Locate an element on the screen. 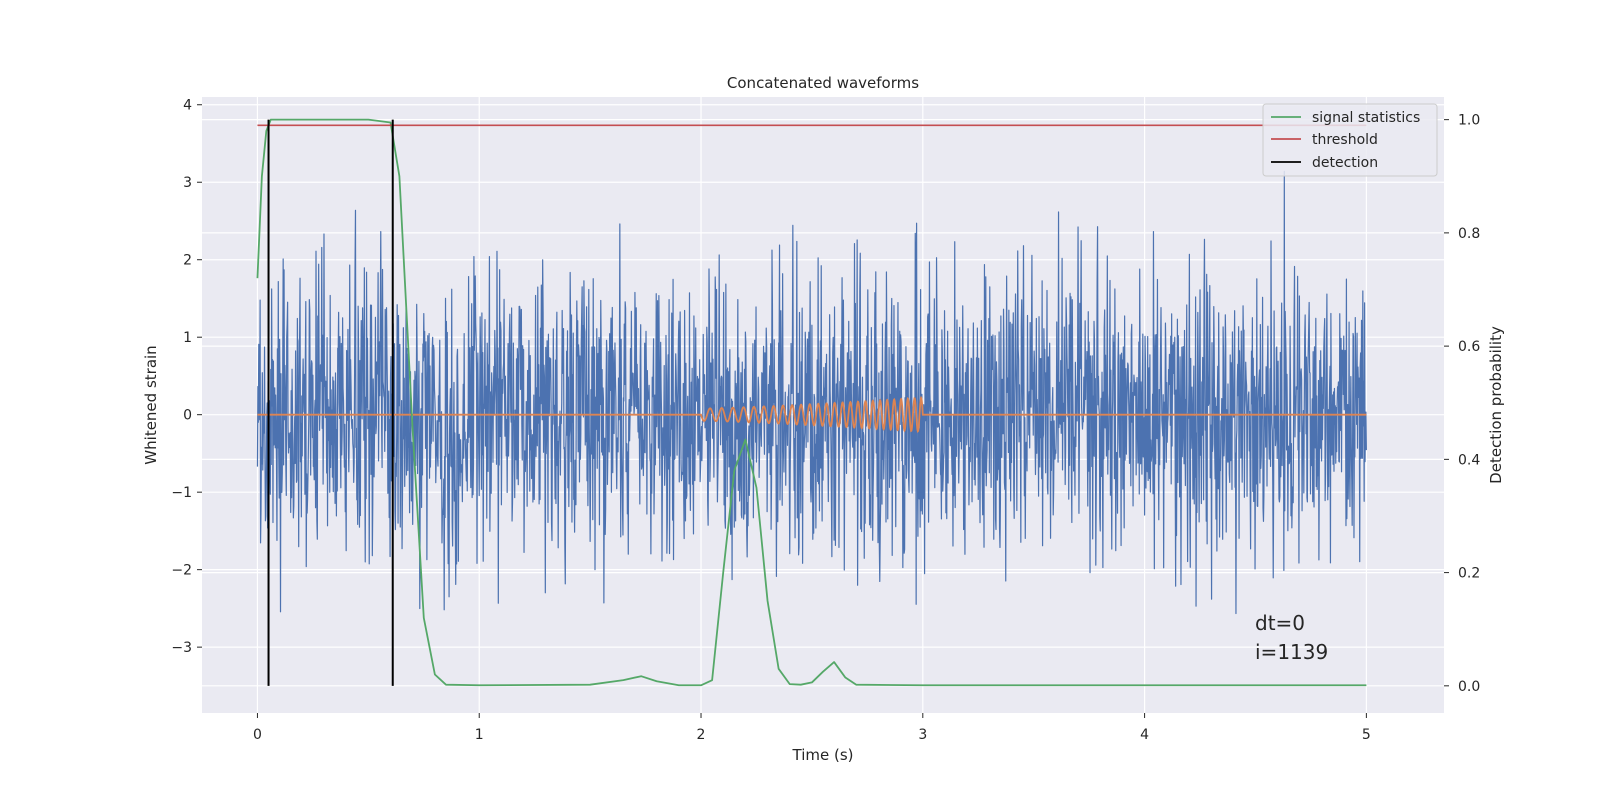  x-tick-label: 0 is located at coordinates (257, 735).